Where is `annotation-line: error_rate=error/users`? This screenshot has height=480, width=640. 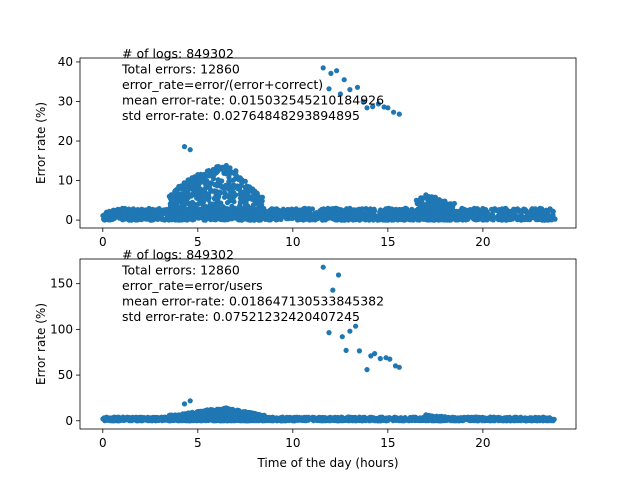
annotation-line: error_rate=error/users is located at coordinates (192, 285).